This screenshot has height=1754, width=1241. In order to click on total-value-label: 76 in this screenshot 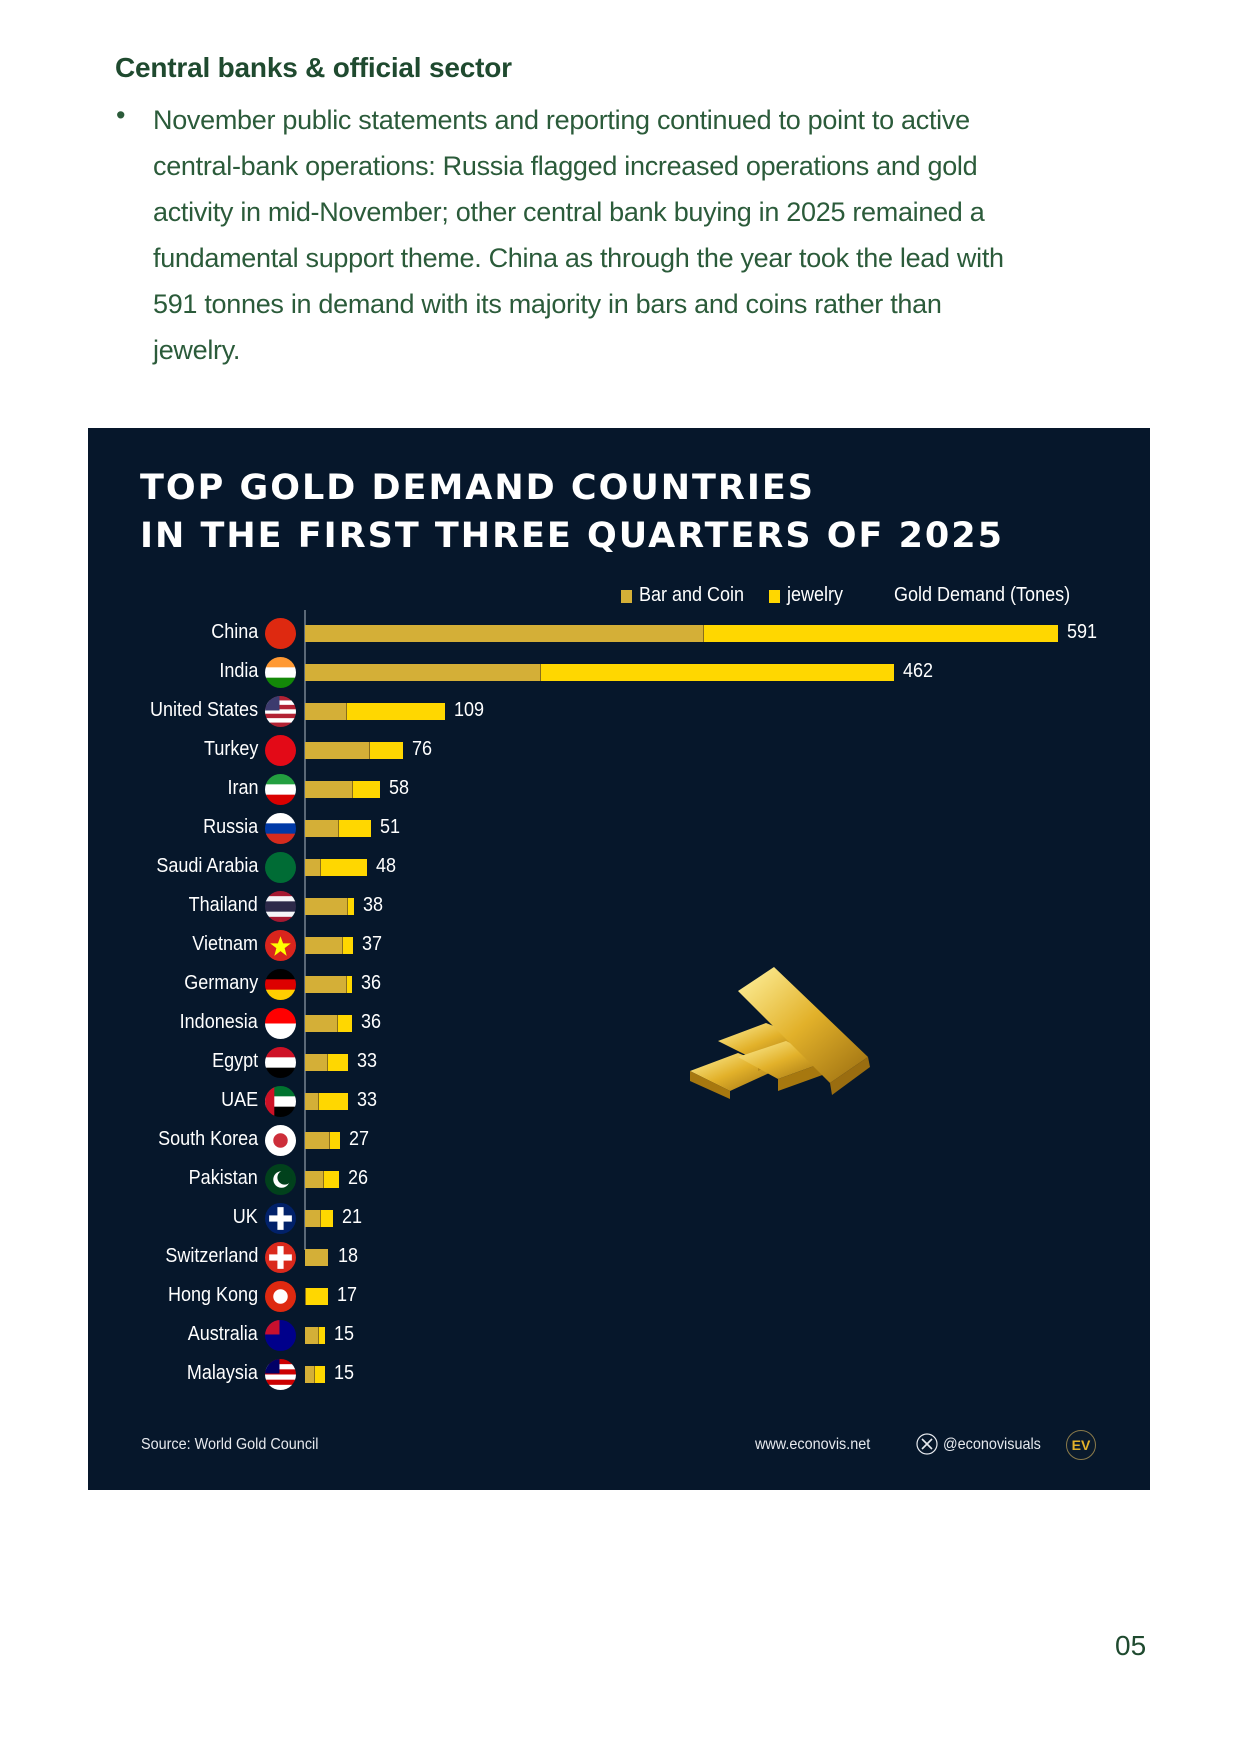, I will do `click(421, 749)`.